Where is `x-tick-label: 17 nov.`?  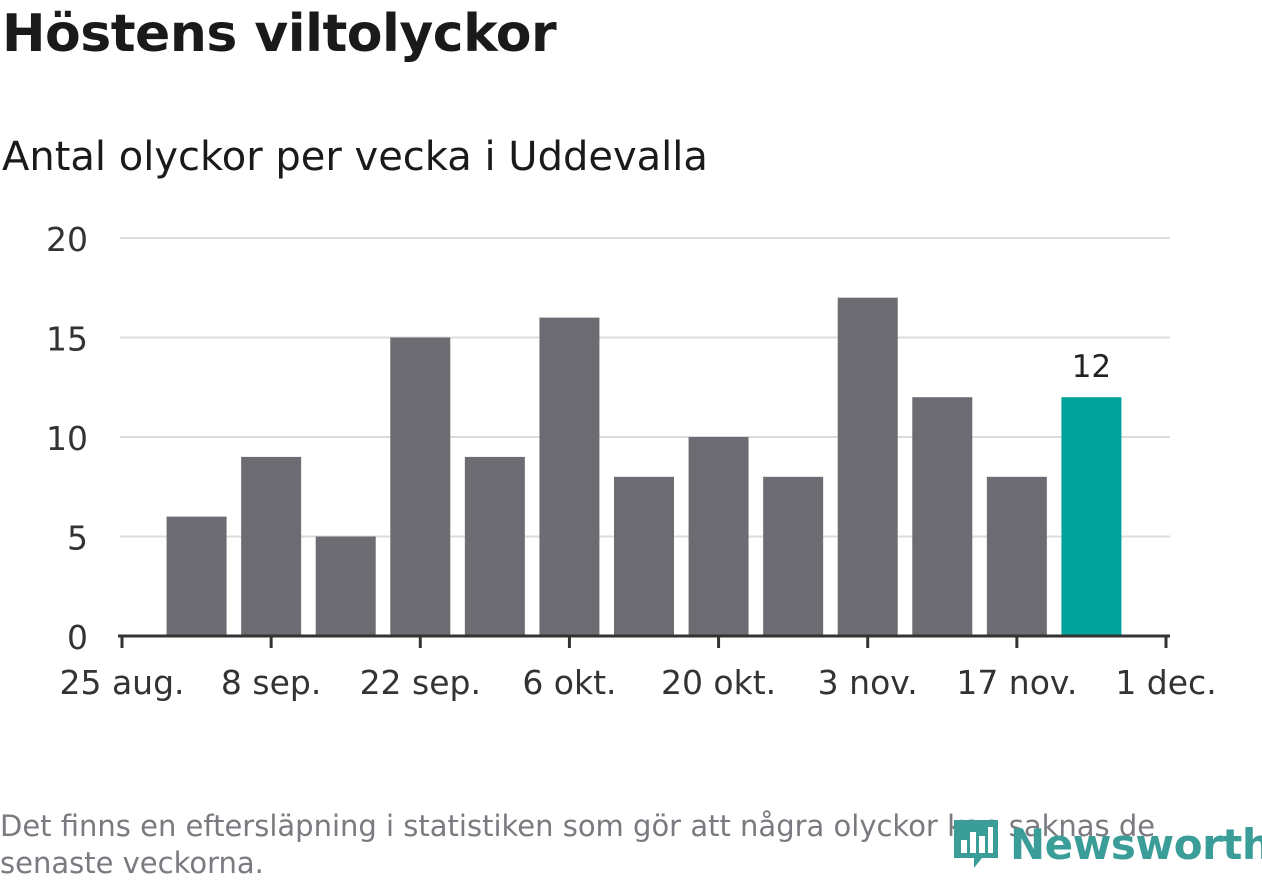
x-tick-label: 17 nov. is located at coordinates (1016, 682).